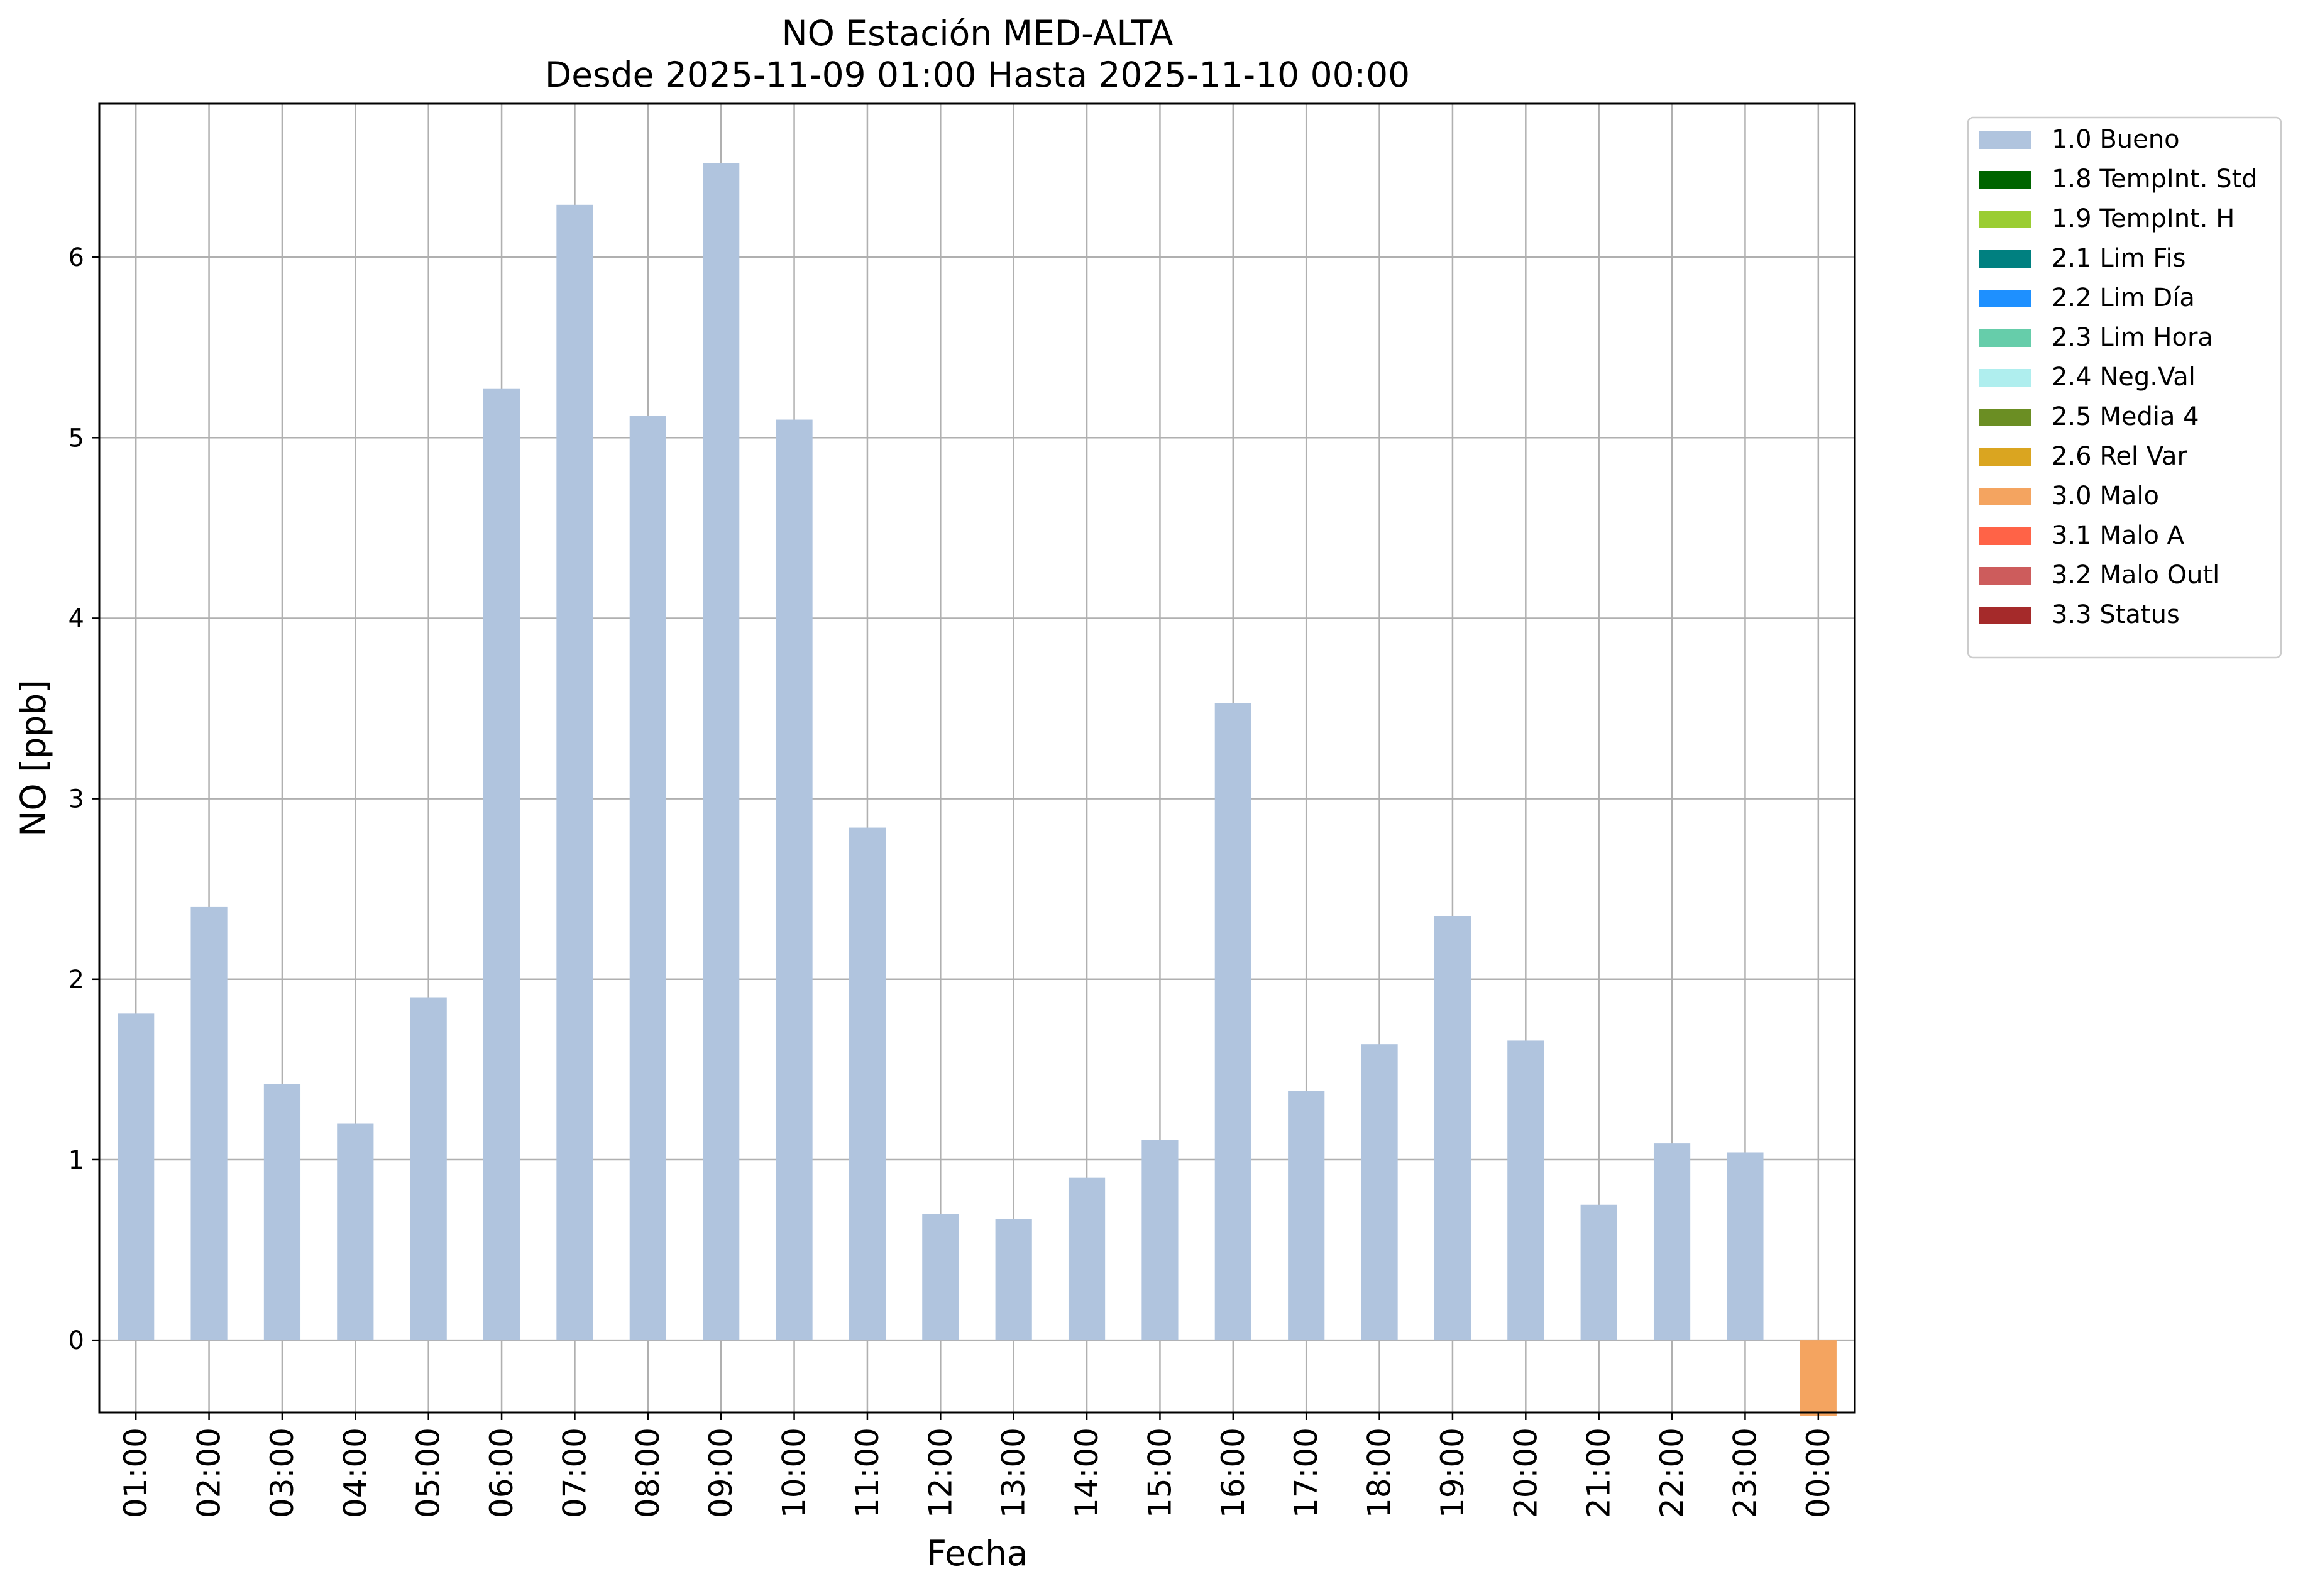 This screenshot has height=1596, width=2298. Describe the element at coordinates (1014, 1473) in the screenshot. I see `x-tick-label: 13:00` at that location.